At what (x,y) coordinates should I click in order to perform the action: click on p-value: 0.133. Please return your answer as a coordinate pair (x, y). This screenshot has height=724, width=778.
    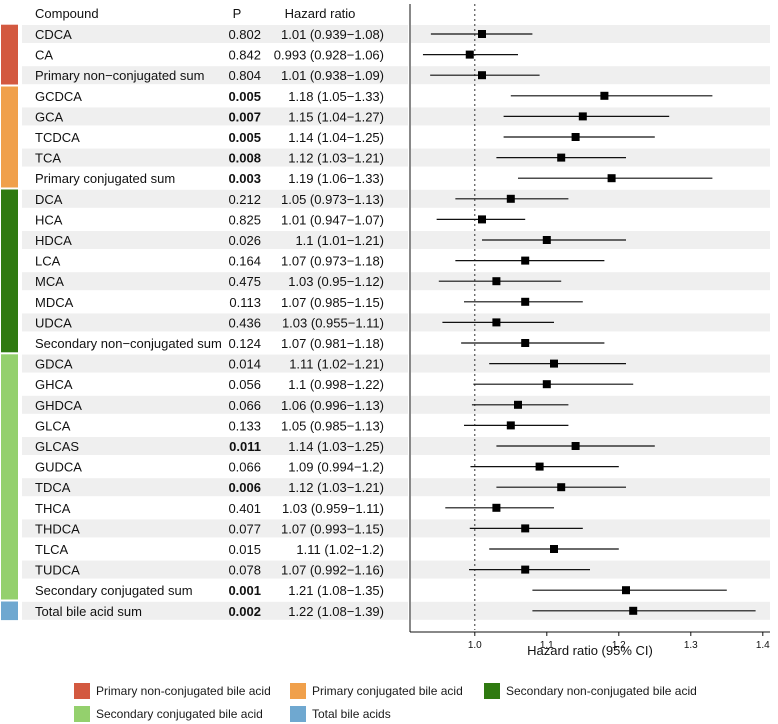
    Looking at the image, I should click on (244, 425).